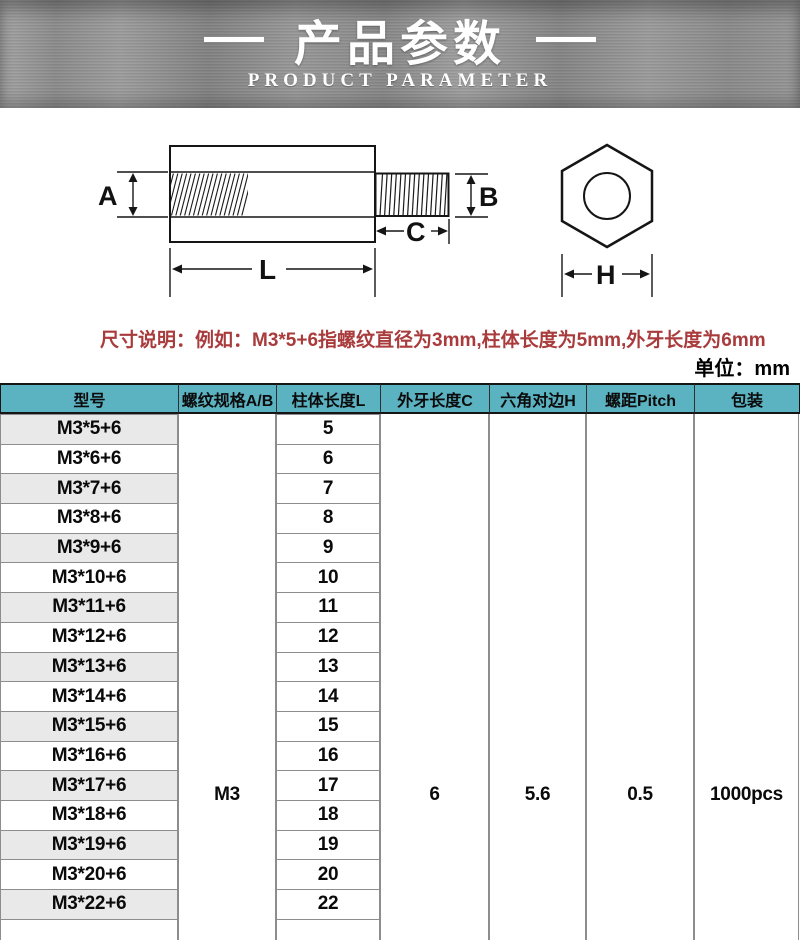 The height and width of the screenshot is (940, 800). Describe the element at coordinates (328, 904) in the screenshot. I see `length-cell: 22` at that location.